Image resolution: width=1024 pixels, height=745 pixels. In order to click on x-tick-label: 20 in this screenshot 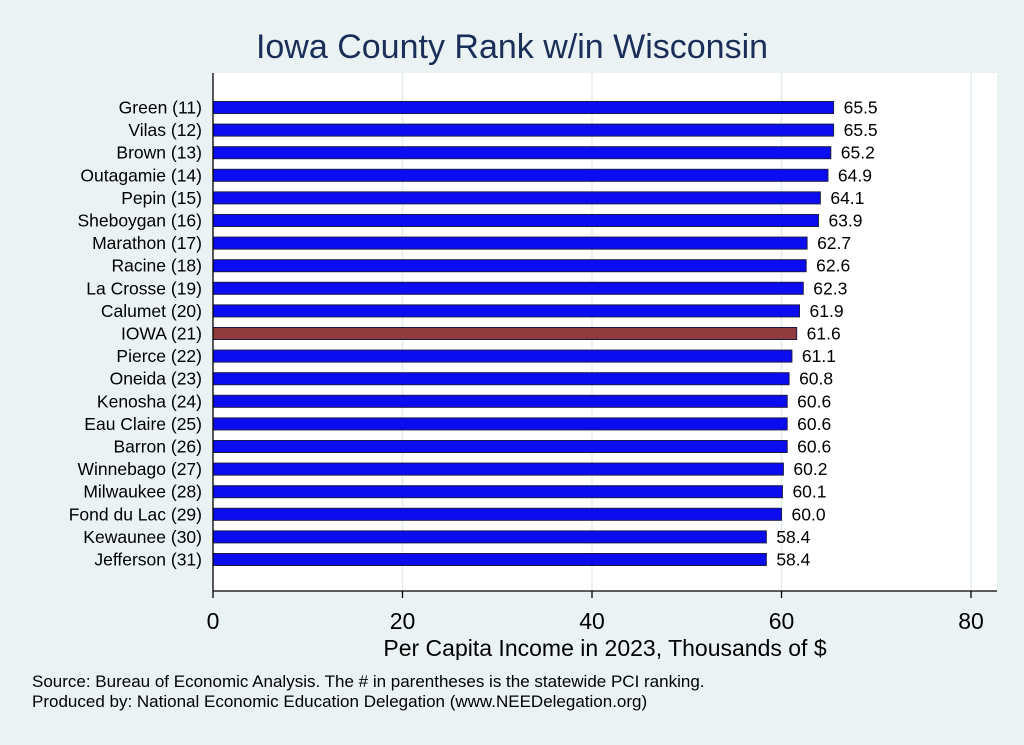, I will do `click(403, 621)`.